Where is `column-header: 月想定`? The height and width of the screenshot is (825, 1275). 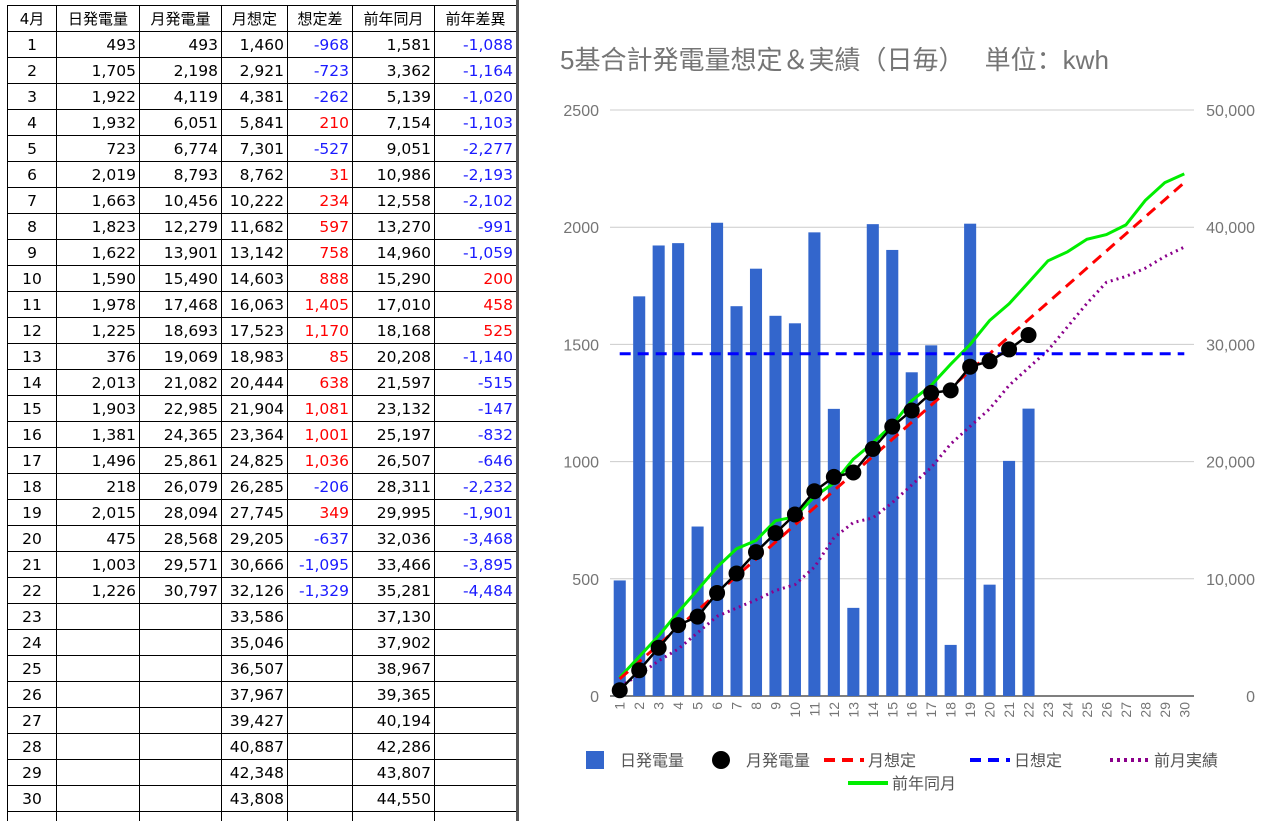 column-header: 月想定 is located at coordinates (254, 18).